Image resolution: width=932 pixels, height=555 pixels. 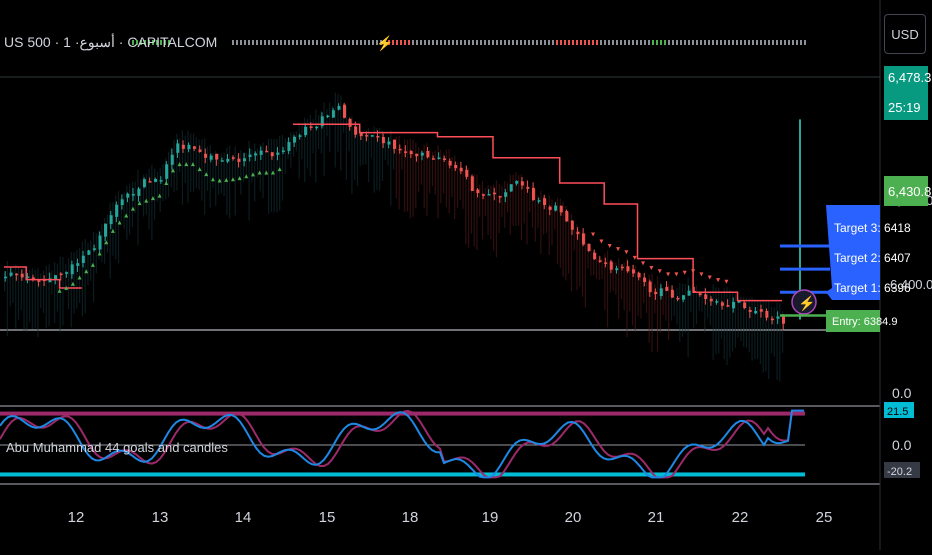 I want to click on currency-button: USD, so click(x=905, y=34).